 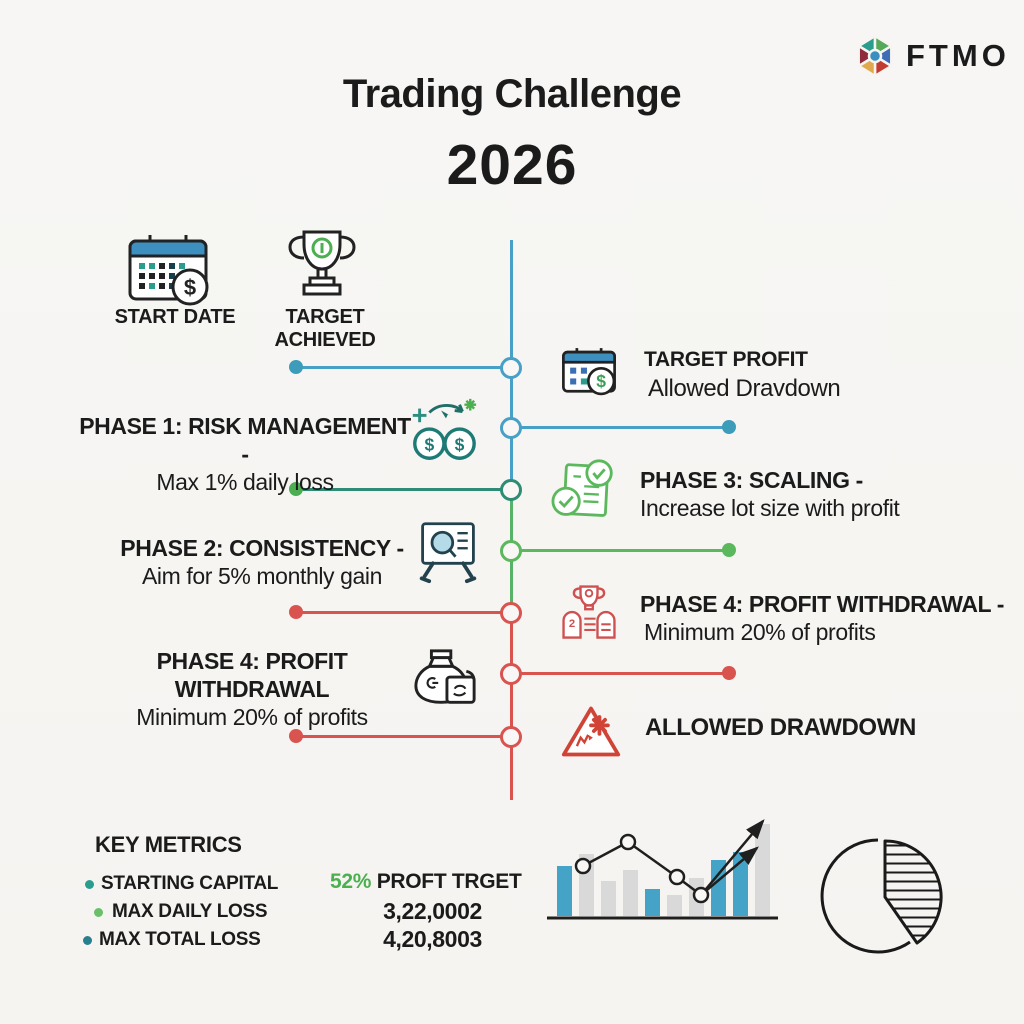 What do you see at coordinates (445, 679) in the screenshot?
I see `money-bag-icon` at bounding box center [445, 679].